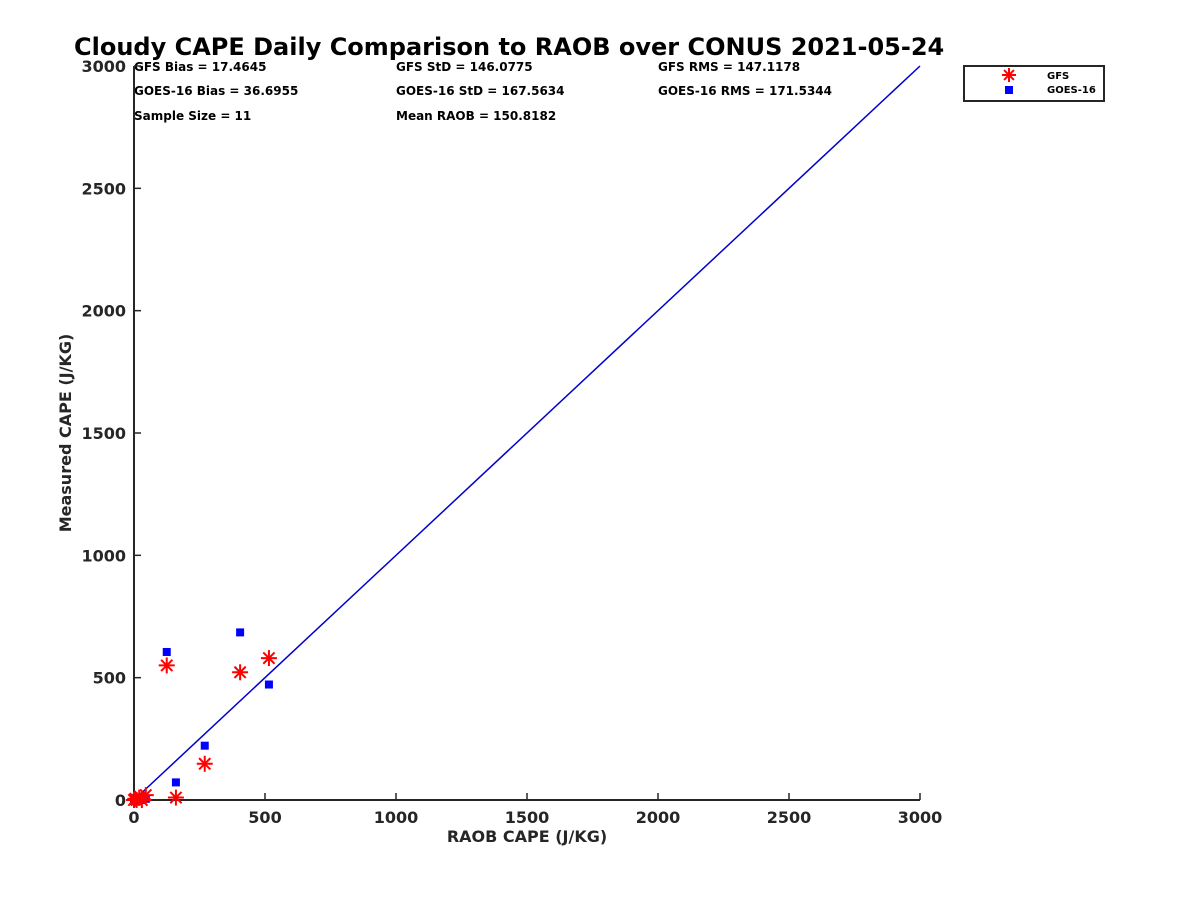 Image resolution: width=1200 pixels, height=900 pixels. Describe the element at coordinates (464, 67) in the screenshot. I see `stat-gfs-std: GFS StD = 146.0775` at that location.